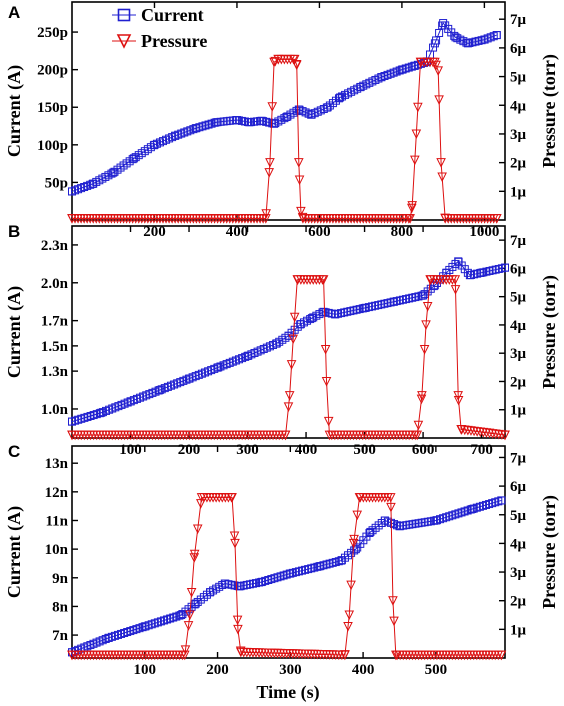 The image size is (564, 706). What do you see at coordinates (55, 246) in the screenshot?
I see `y-tick-label: 2.3n` at bounding box center [55, 246].